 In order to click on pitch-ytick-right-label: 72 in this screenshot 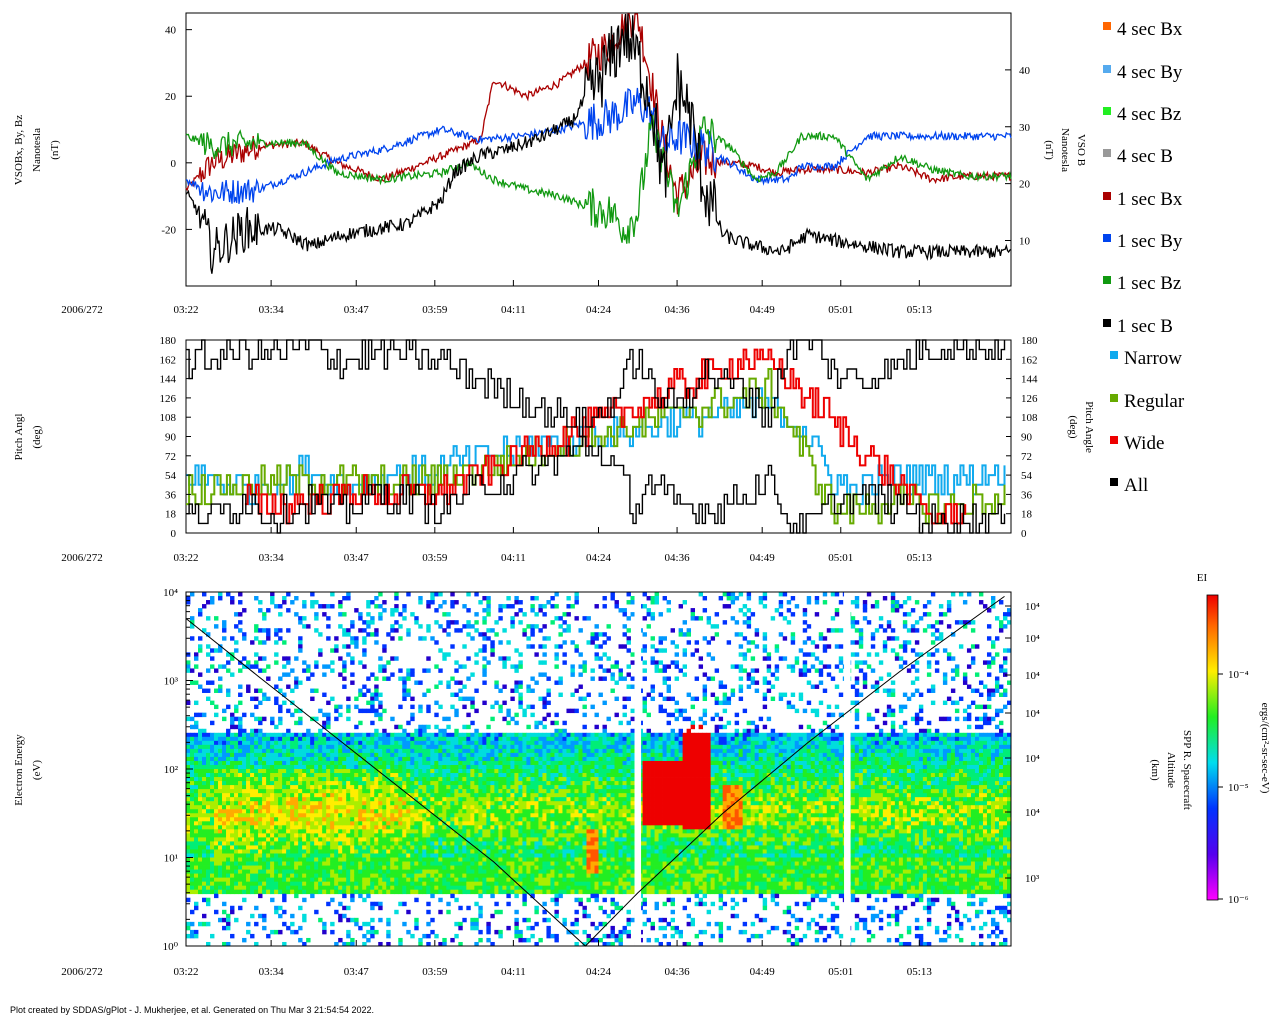, I will do `click(1026, 457)`.